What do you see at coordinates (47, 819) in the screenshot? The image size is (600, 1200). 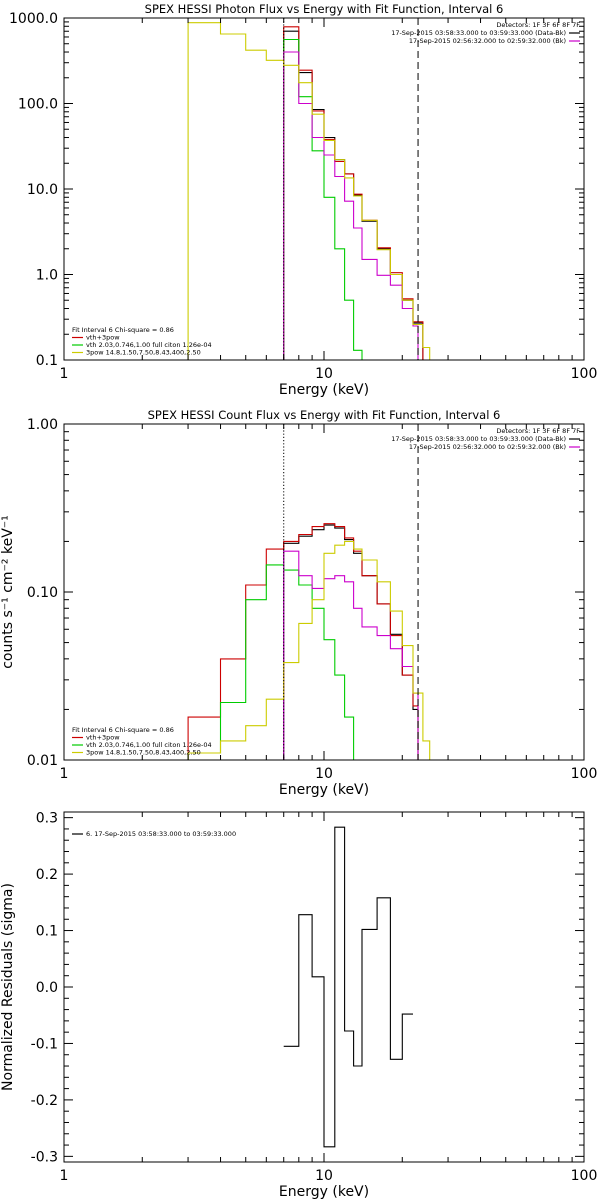 I see `y-tick-label: 0.3` at bounding box center [47, 819].